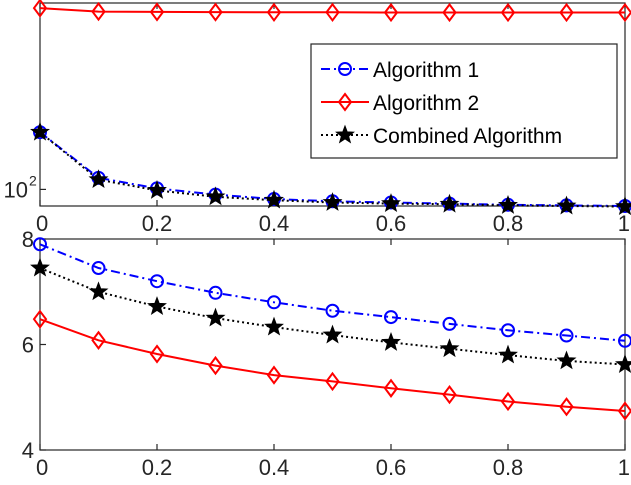 The height and width of the screenshot is (485, 631). What do you see at coordinates (345, 102) in the screenshot?
I see `legend-algorithm-2-marker` at bounding box center [345, 102].